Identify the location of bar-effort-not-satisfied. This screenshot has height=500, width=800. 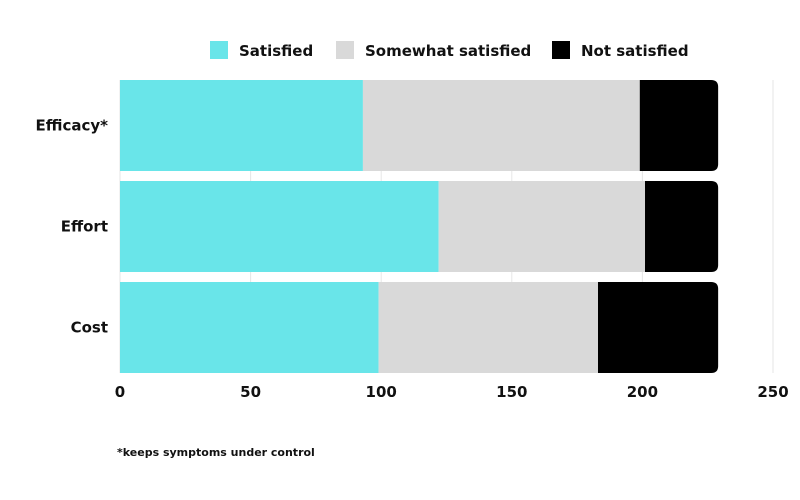
(682, 226).